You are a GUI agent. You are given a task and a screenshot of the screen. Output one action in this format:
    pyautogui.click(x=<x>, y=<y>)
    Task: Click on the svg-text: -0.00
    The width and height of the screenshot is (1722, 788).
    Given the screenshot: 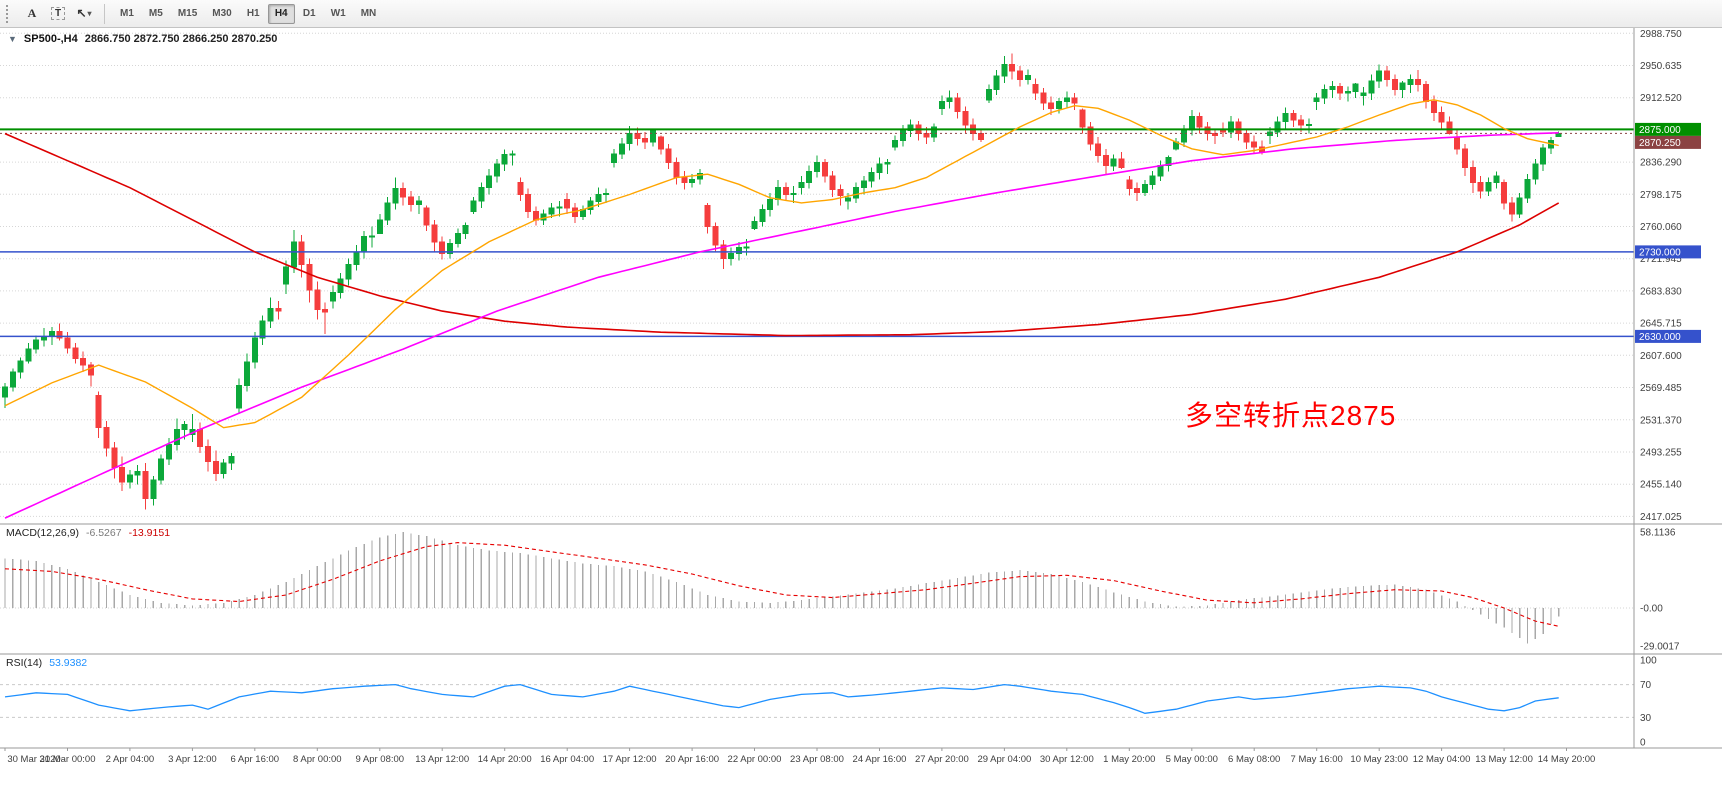 What is the action you would take?
    pyautogui.click(x=1651, y=609)
    